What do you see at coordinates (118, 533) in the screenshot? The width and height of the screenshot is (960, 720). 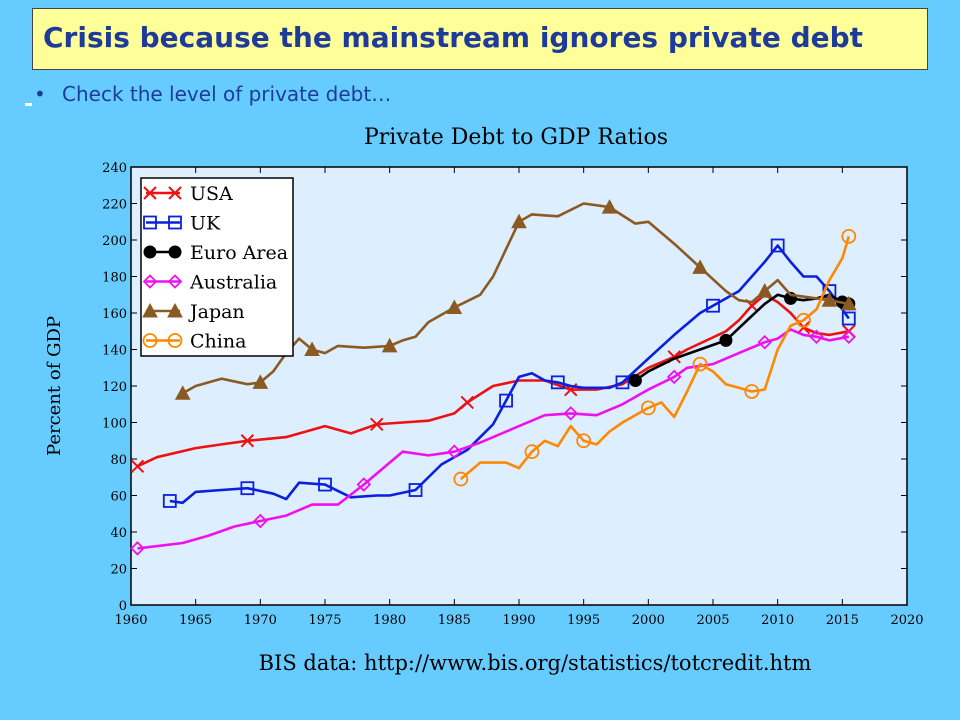 I see `y-tick-label: 40` at bounding box center [118, 533].